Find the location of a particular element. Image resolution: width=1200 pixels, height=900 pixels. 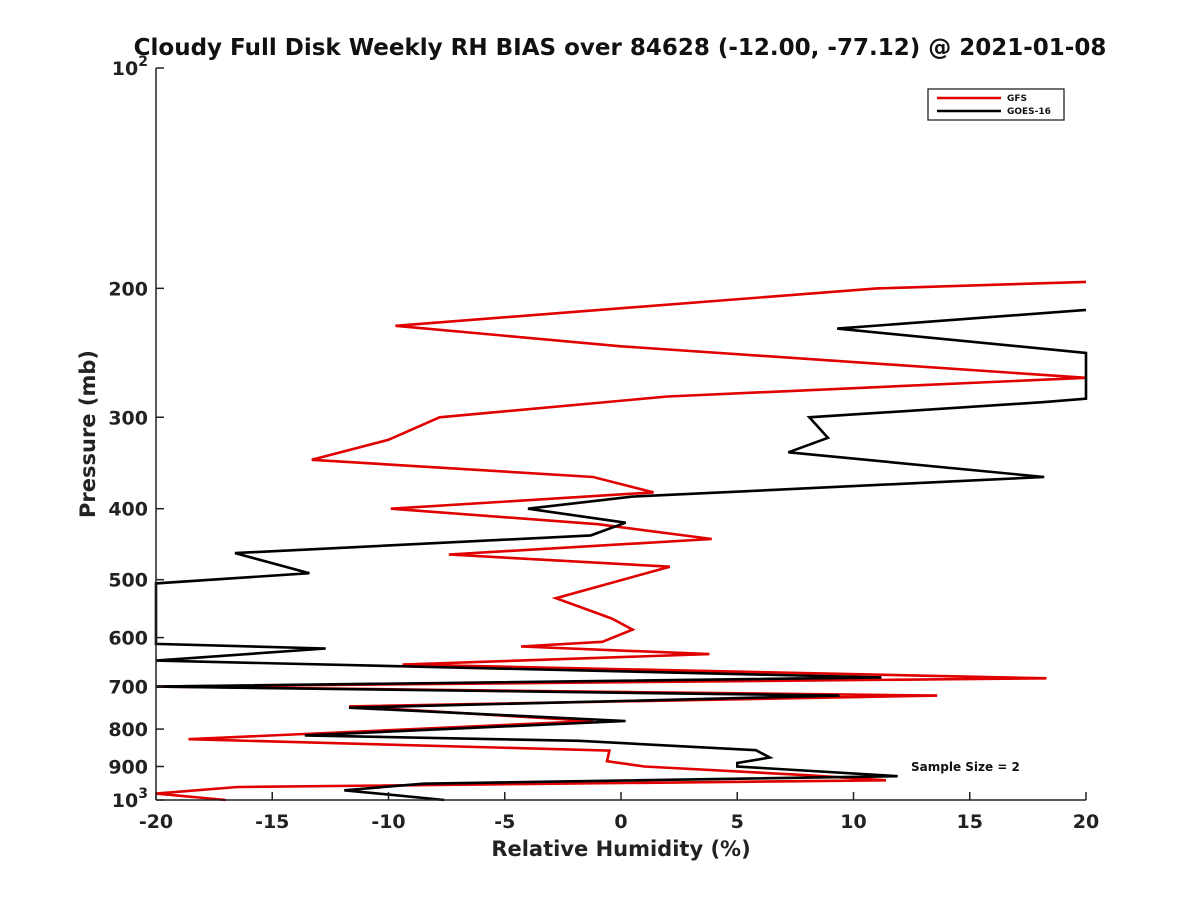

x-tick-label: -10 is located at coordinates (388, 822).